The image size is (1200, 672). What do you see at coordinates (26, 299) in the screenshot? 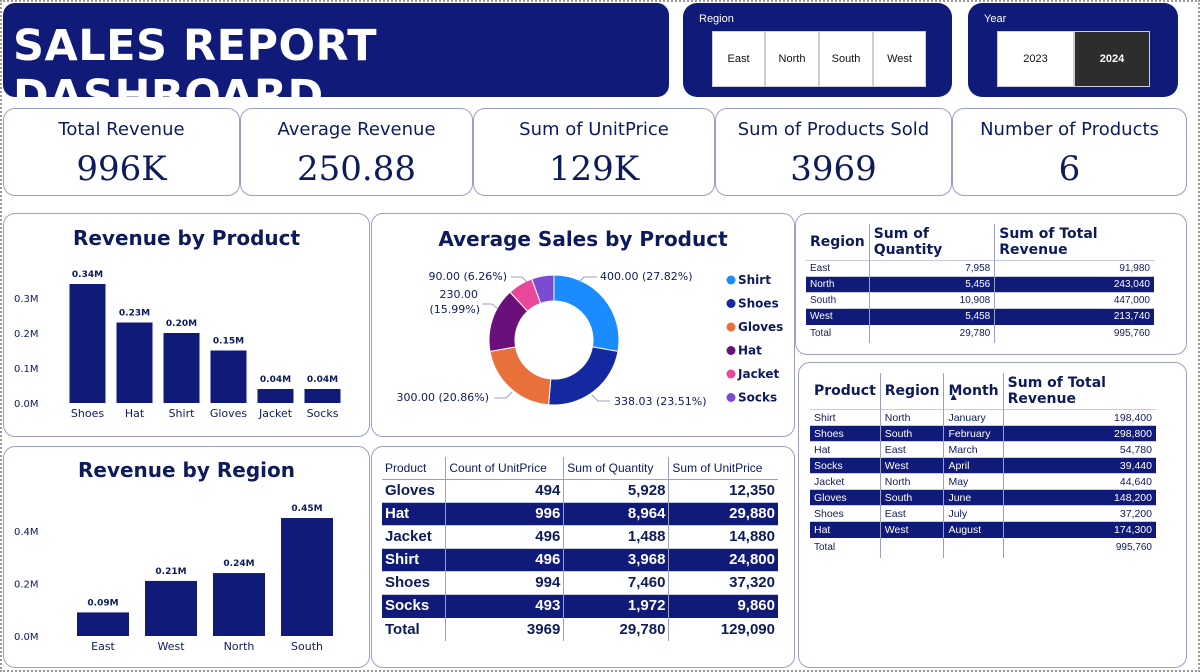
I see `y-tick-label: 0.3M` at bounding box center [26, 299].